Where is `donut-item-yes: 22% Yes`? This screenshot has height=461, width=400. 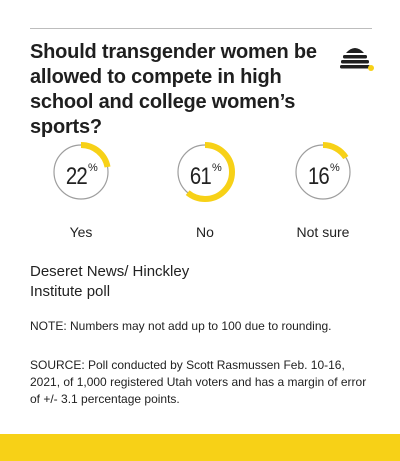 donut-item-yes: 22% Yes is located at coordinates (81, 195).